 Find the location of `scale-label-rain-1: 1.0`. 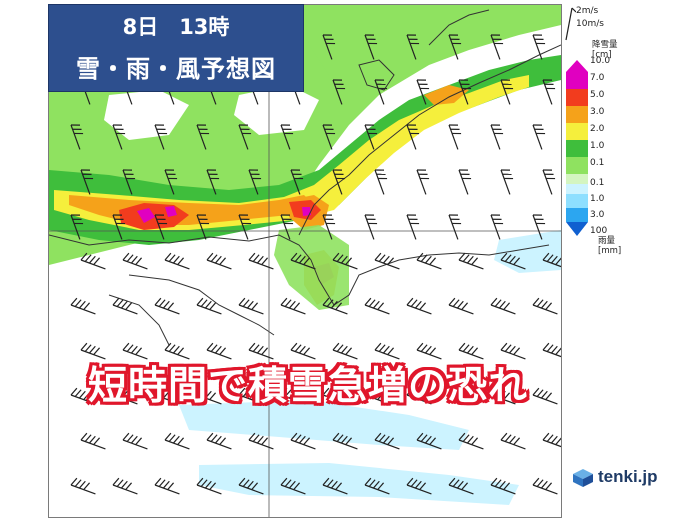

scale-label-rain-1: 1.0 is located at coordinates (597, 199).